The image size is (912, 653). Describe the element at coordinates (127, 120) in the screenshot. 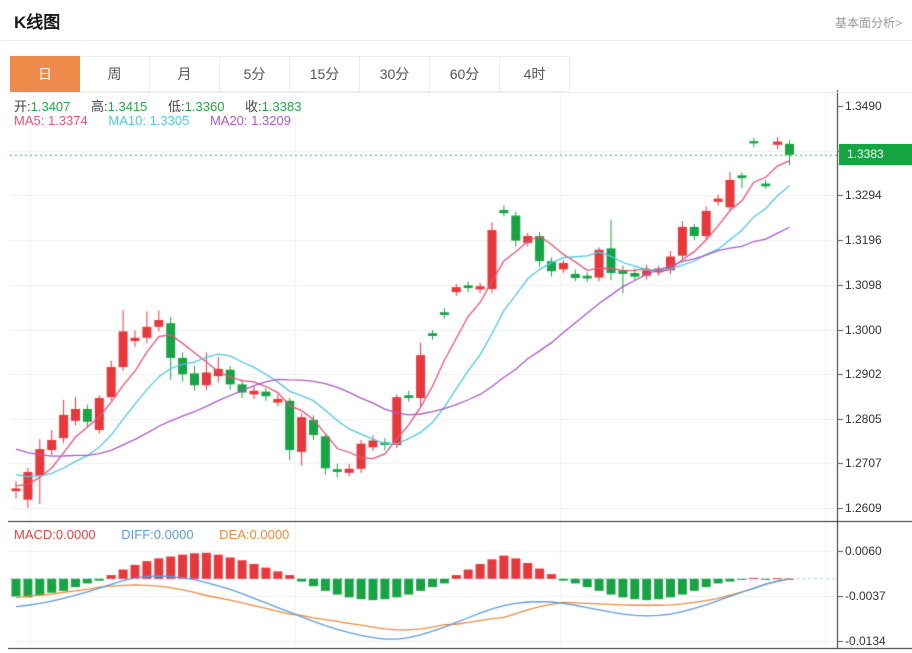

I see `ma10-label: MA10:` at that location.